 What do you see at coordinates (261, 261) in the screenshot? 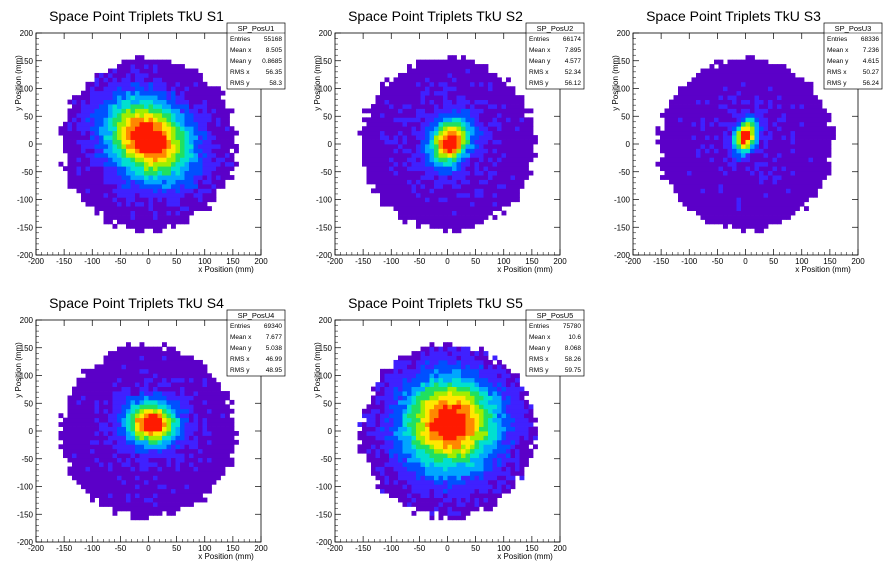
I see `x-tick-label: 200` at bounding box center [261, 261].